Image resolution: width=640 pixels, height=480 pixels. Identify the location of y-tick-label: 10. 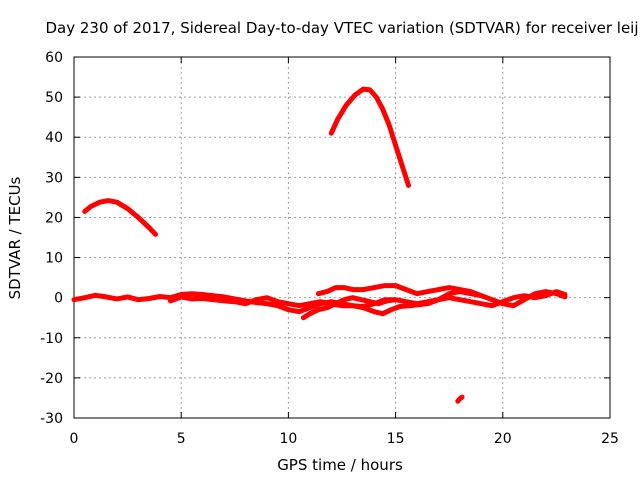
(54, 259).